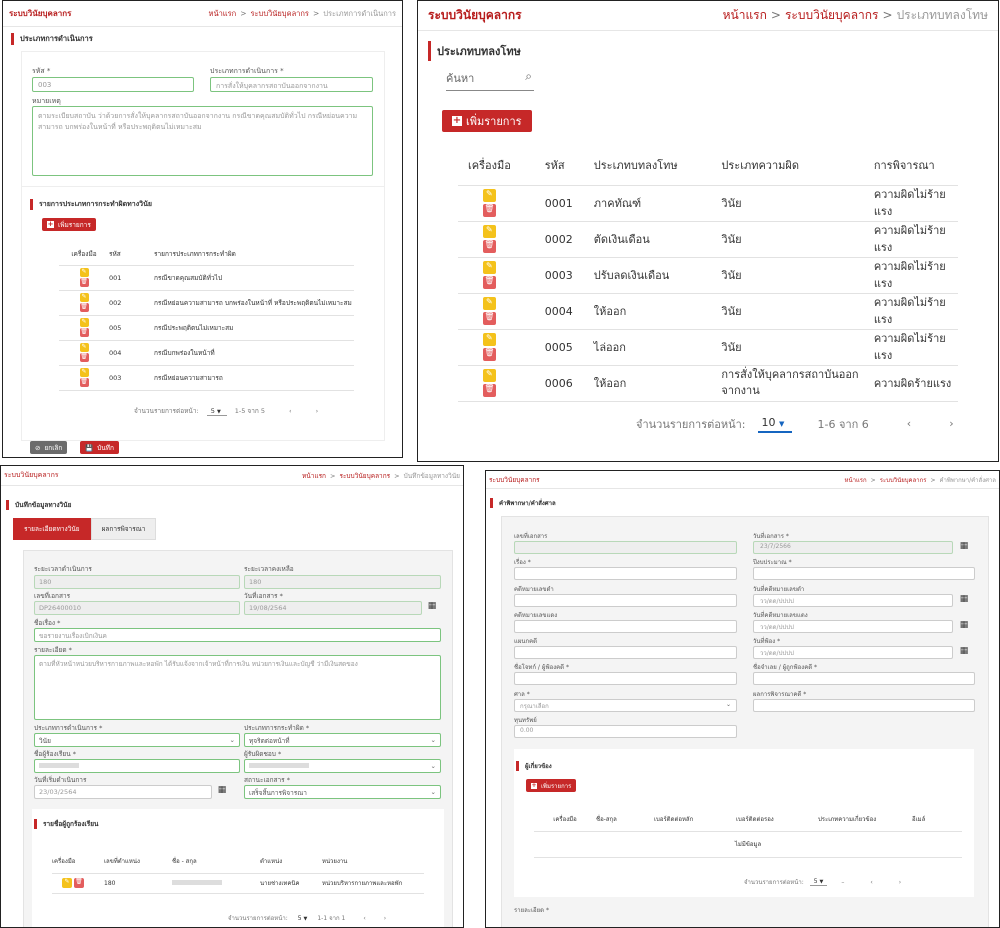  I want to click on docdate-input: 19/08/2564, so click(333, 608).